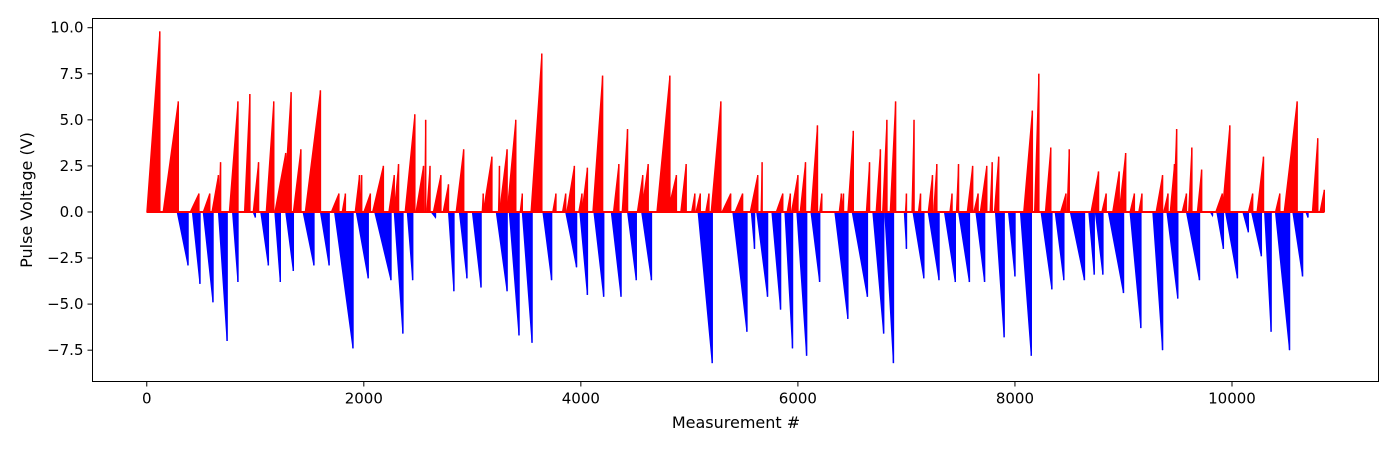 This screenshot has height=450, width=1400. Describe the element at coordinates (699, 394) in the screenshot. I see `x-axis-ticks: 0 2000 4000 6000 8000 10000` at that location.